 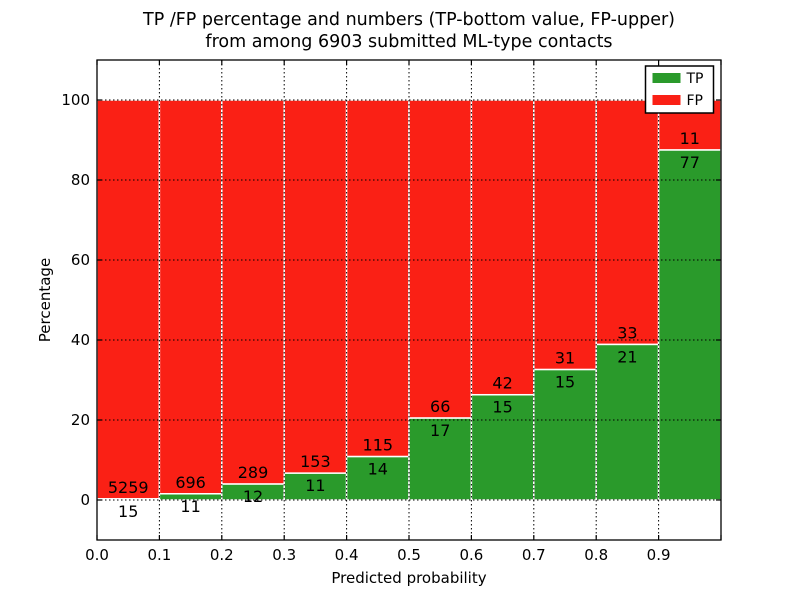 I want to click on legend-label-fp: FP, so click(x=695, y=101).